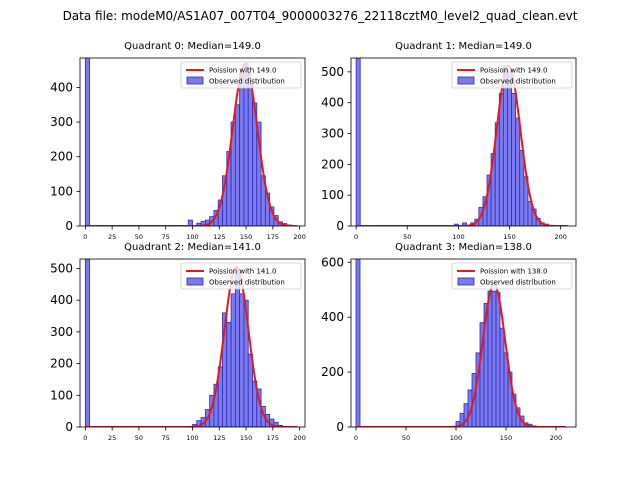 Image resolution: width=640 pixels, height=480 pixels. Describe the element at coordinates (243, 272) in the screenshot. I see `legend-label-fit: Poission with 141.0` at that location.